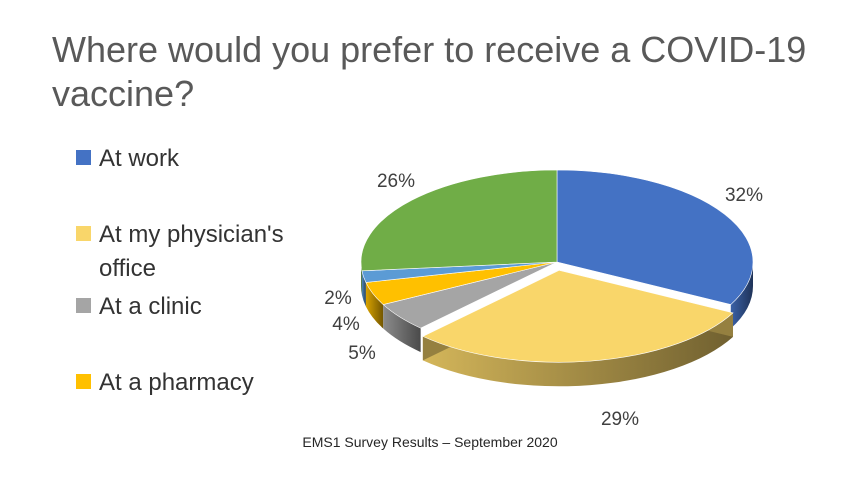 Image resolution: width=860 pixels, height=484 pixels. I want to click on data-label-0: 32%, so click(744, 195).